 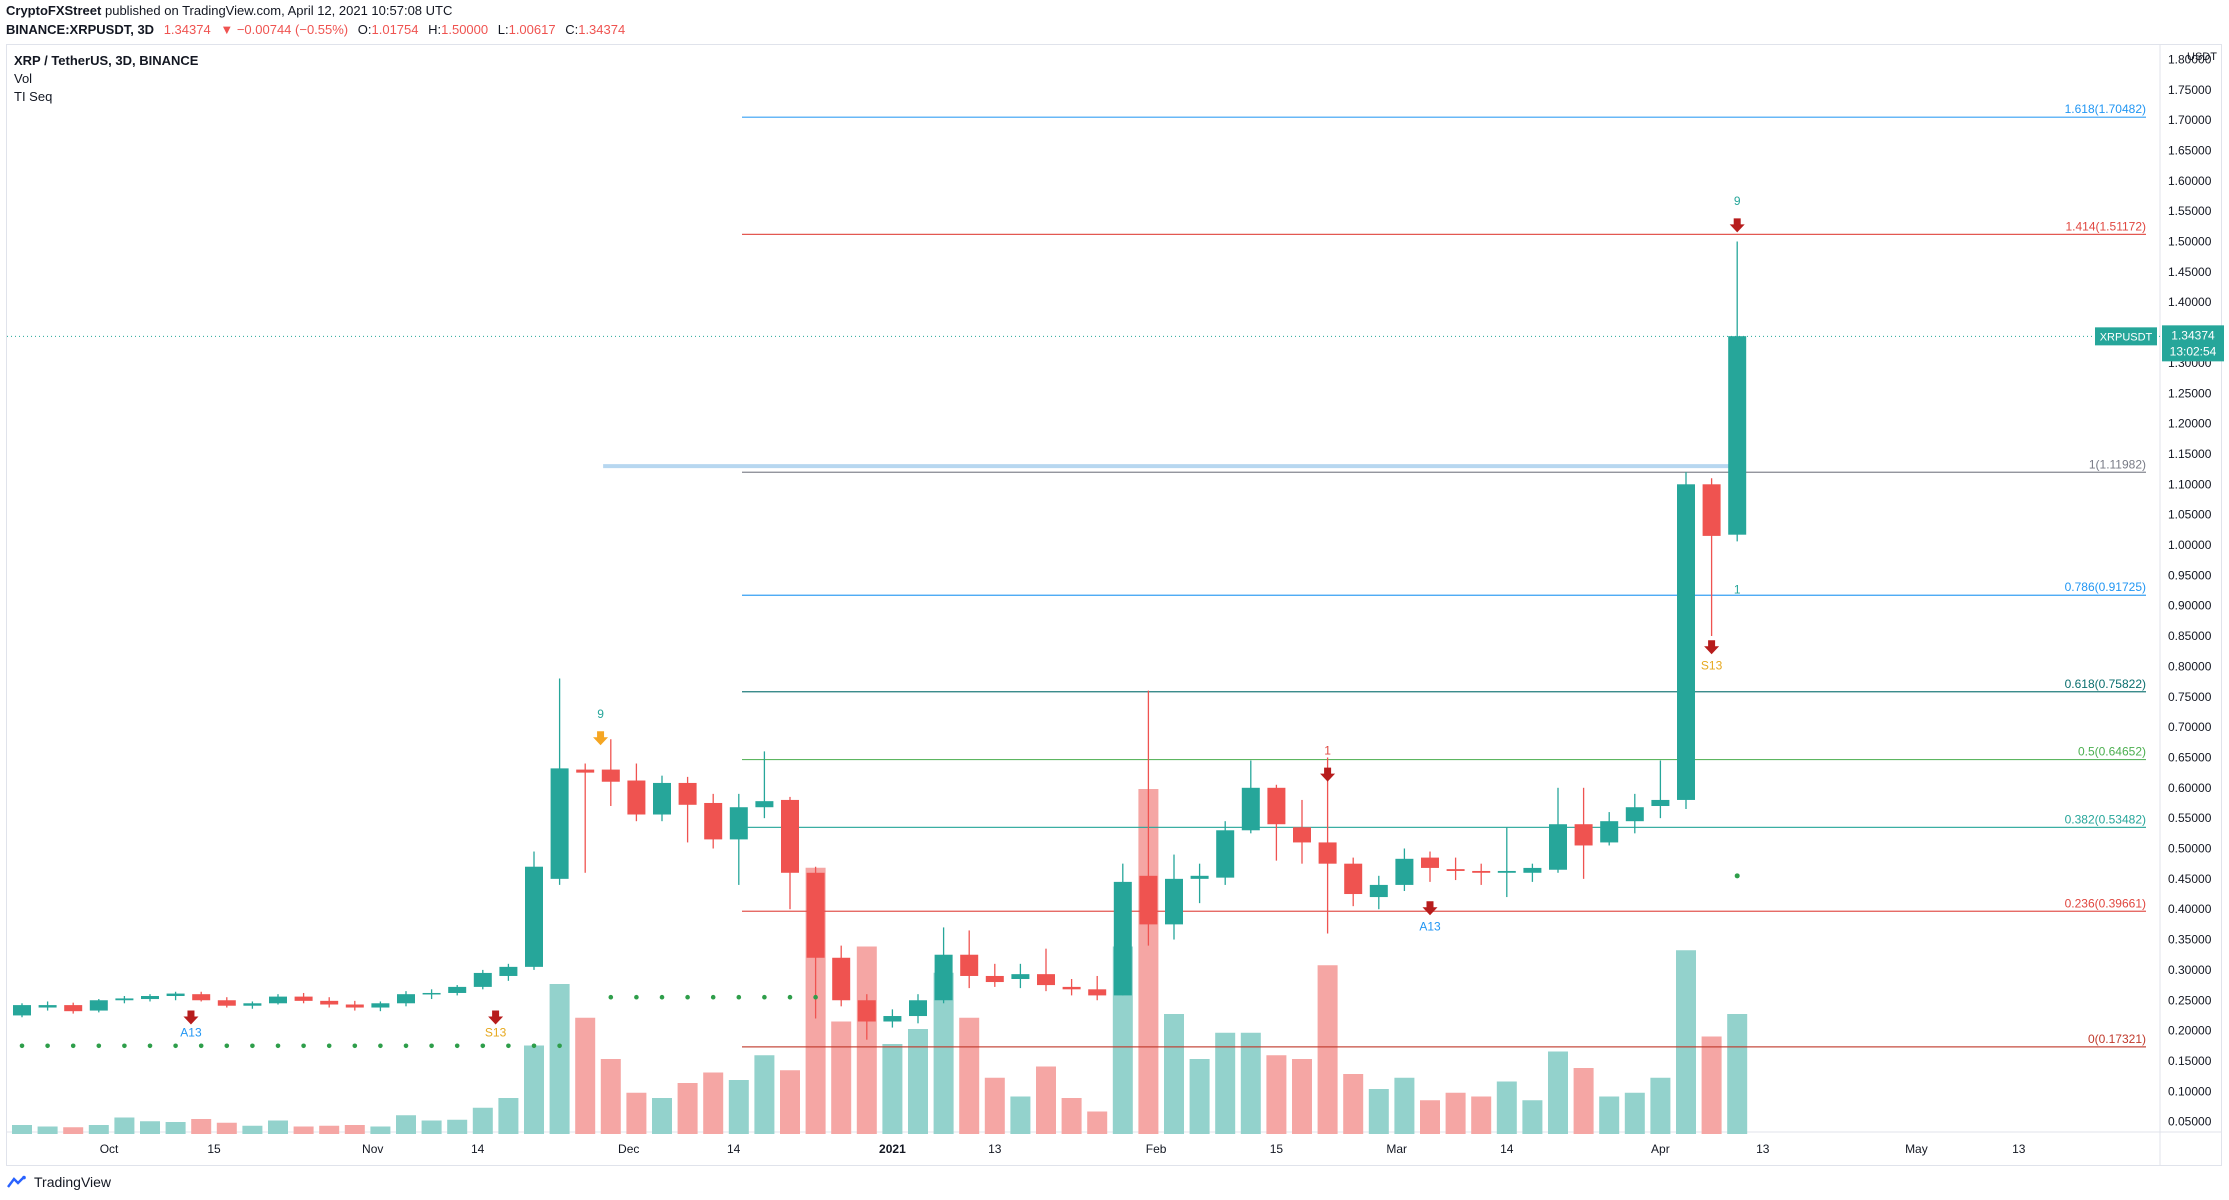 I want to click on time-axis-tick: 14, so click(x=1507, y=1149).